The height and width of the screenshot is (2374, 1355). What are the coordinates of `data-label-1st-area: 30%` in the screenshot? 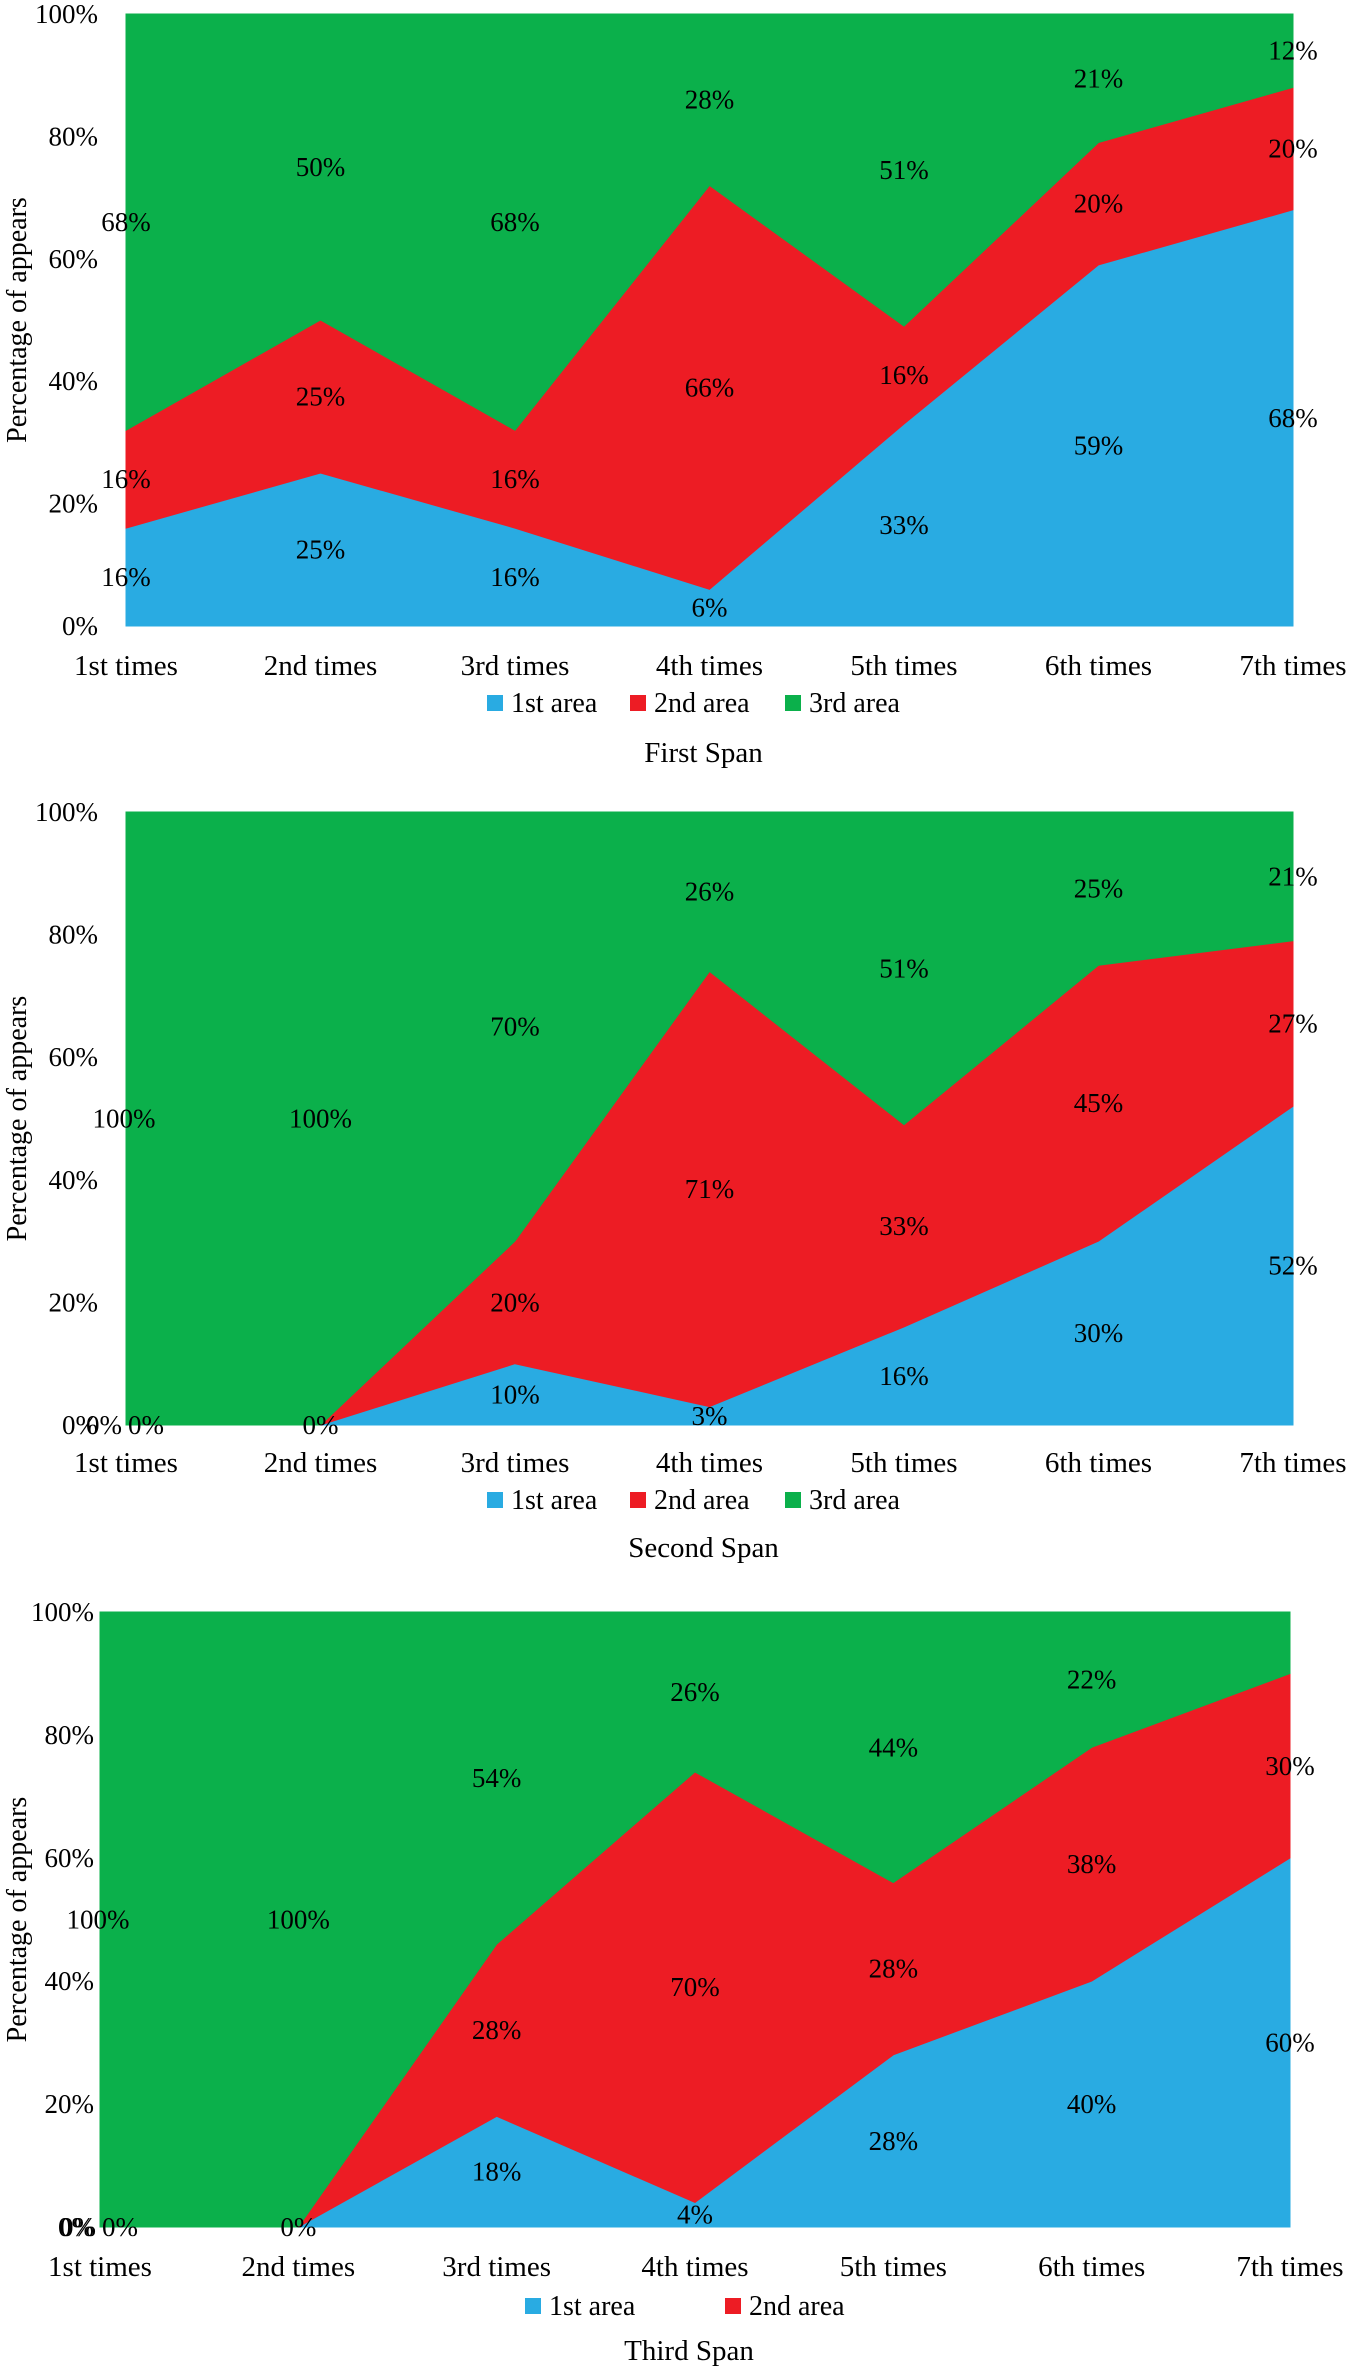 It's located at (1099, 1333).